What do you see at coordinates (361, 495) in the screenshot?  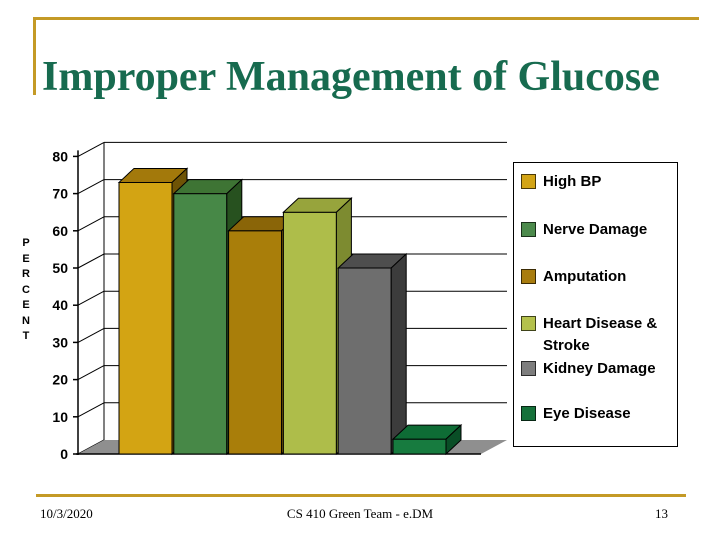 I see `bottom-accent-line` at bounding box center [361, 495].